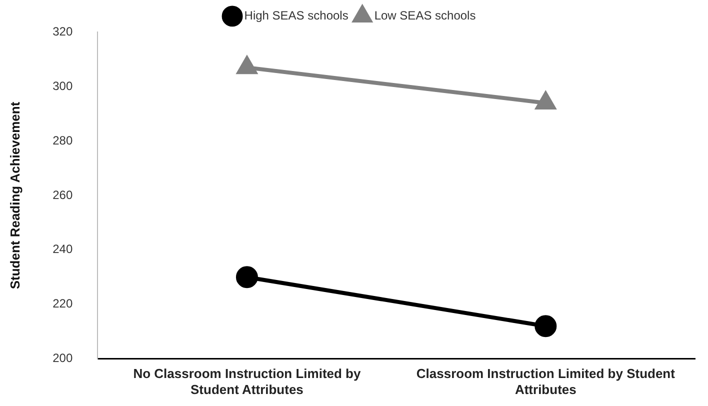 Image resolution: width=708 pixels, height=406 pixels. Describe the element at coordinates (296, 15) in the screenshot. I see `legend-label: High SEAS schools` at that location.